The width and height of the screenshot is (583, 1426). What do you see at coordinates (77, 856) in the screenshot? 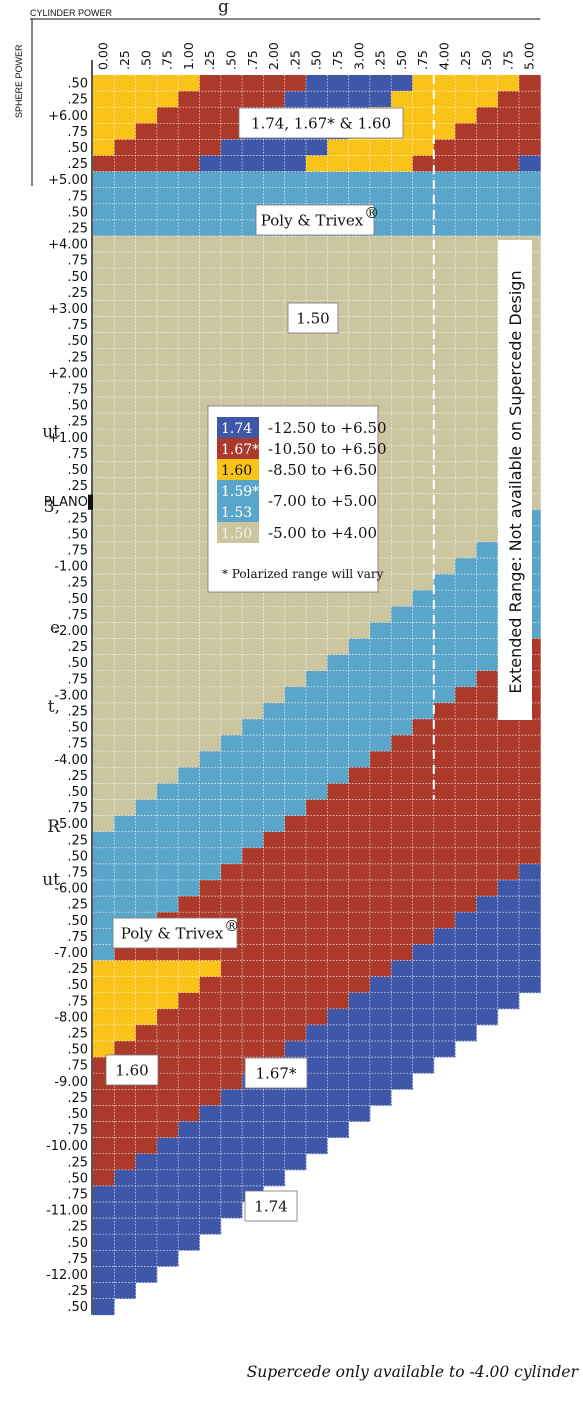
I see `y-tick-label: .50` at bounding box center [77, 856].